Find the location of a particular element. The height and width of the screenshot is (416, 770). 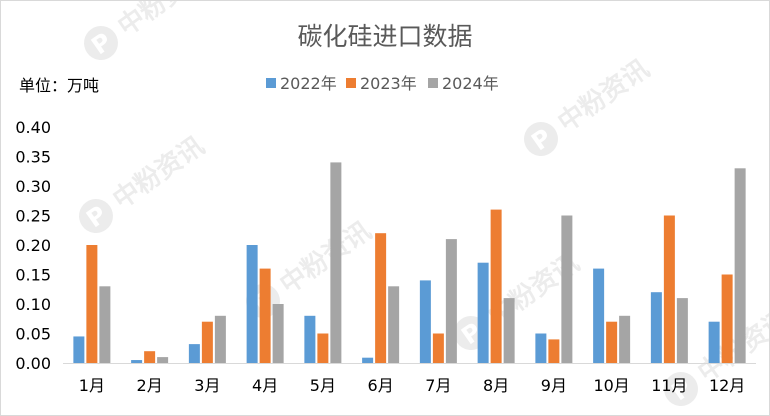

legend-swatch-2022年 is located at coordinates (271, 83).